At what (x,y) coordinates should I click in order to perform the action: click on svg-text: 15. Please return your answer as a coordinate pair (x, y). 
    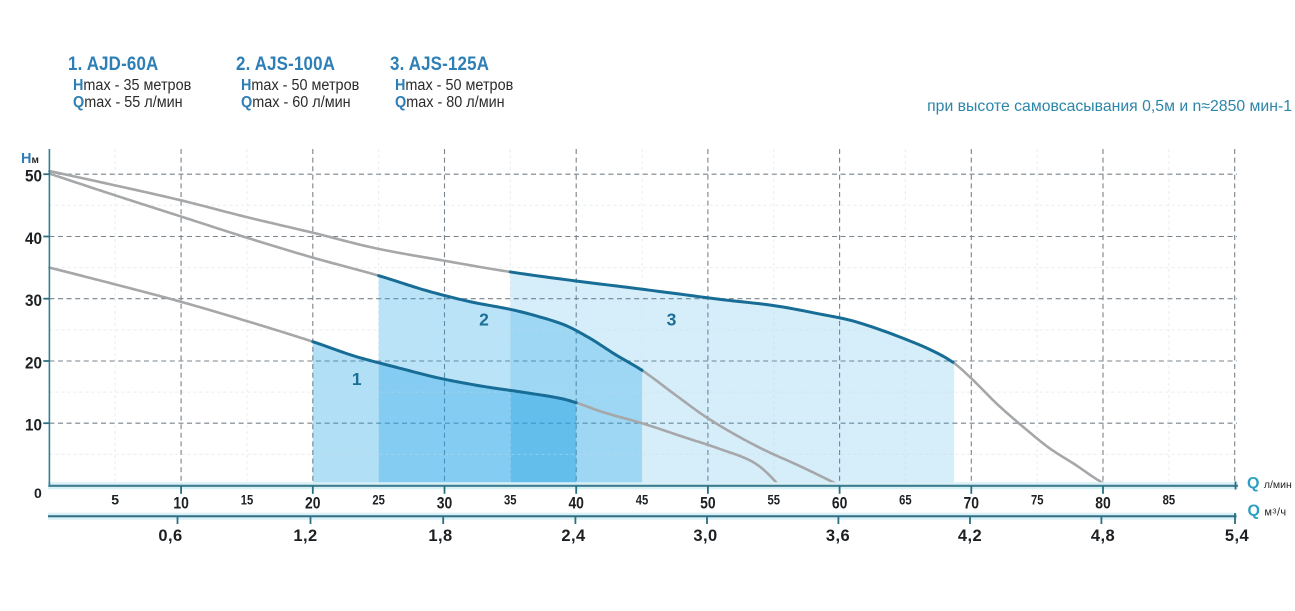
    Looking at the image, I should click on (247, 500).